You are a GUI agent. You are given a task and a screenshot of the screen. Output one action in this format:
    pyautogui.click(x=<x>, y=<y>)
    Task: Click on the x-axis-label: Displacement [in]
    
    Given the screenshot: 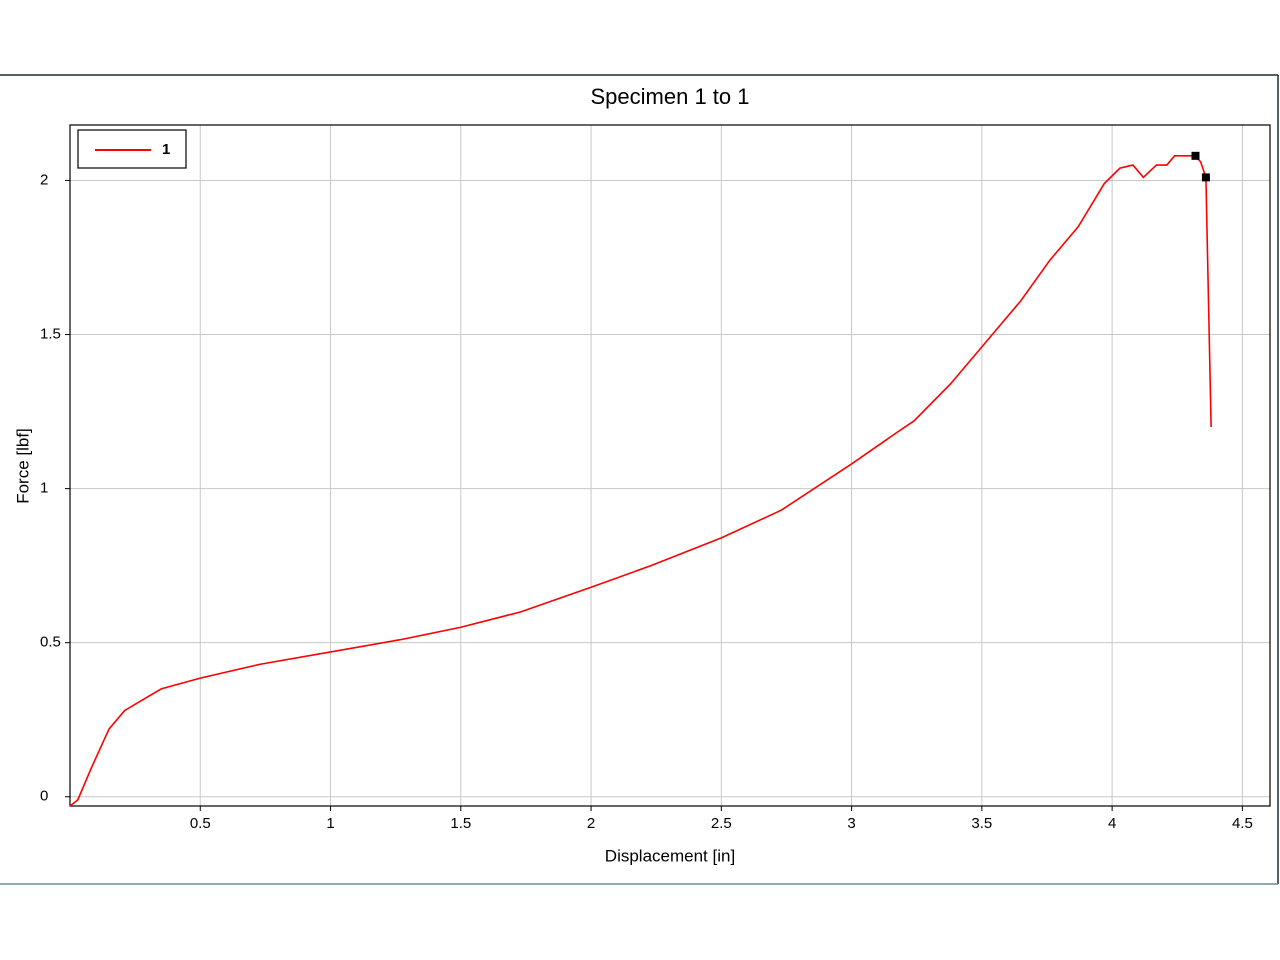 What is the action you would take?
    pyautogui.click(x=670, y=855)
    